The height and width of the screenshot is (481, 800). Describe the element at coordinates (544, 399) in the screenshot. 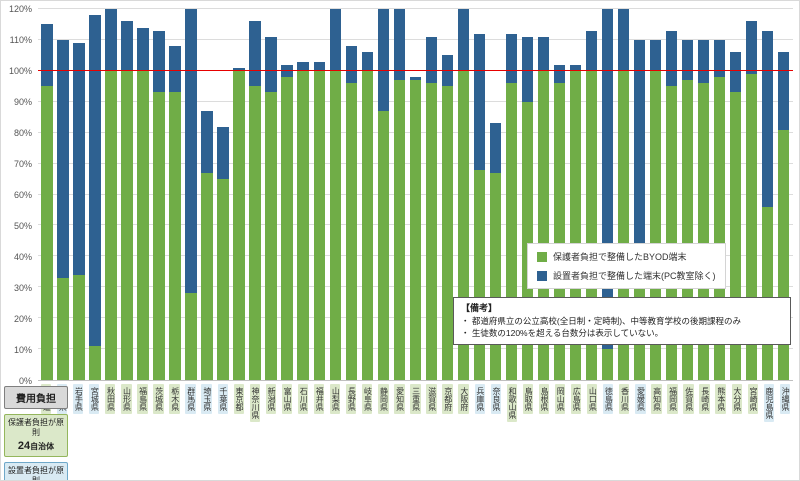

I see `x-axis-label: 島根県` at that location.